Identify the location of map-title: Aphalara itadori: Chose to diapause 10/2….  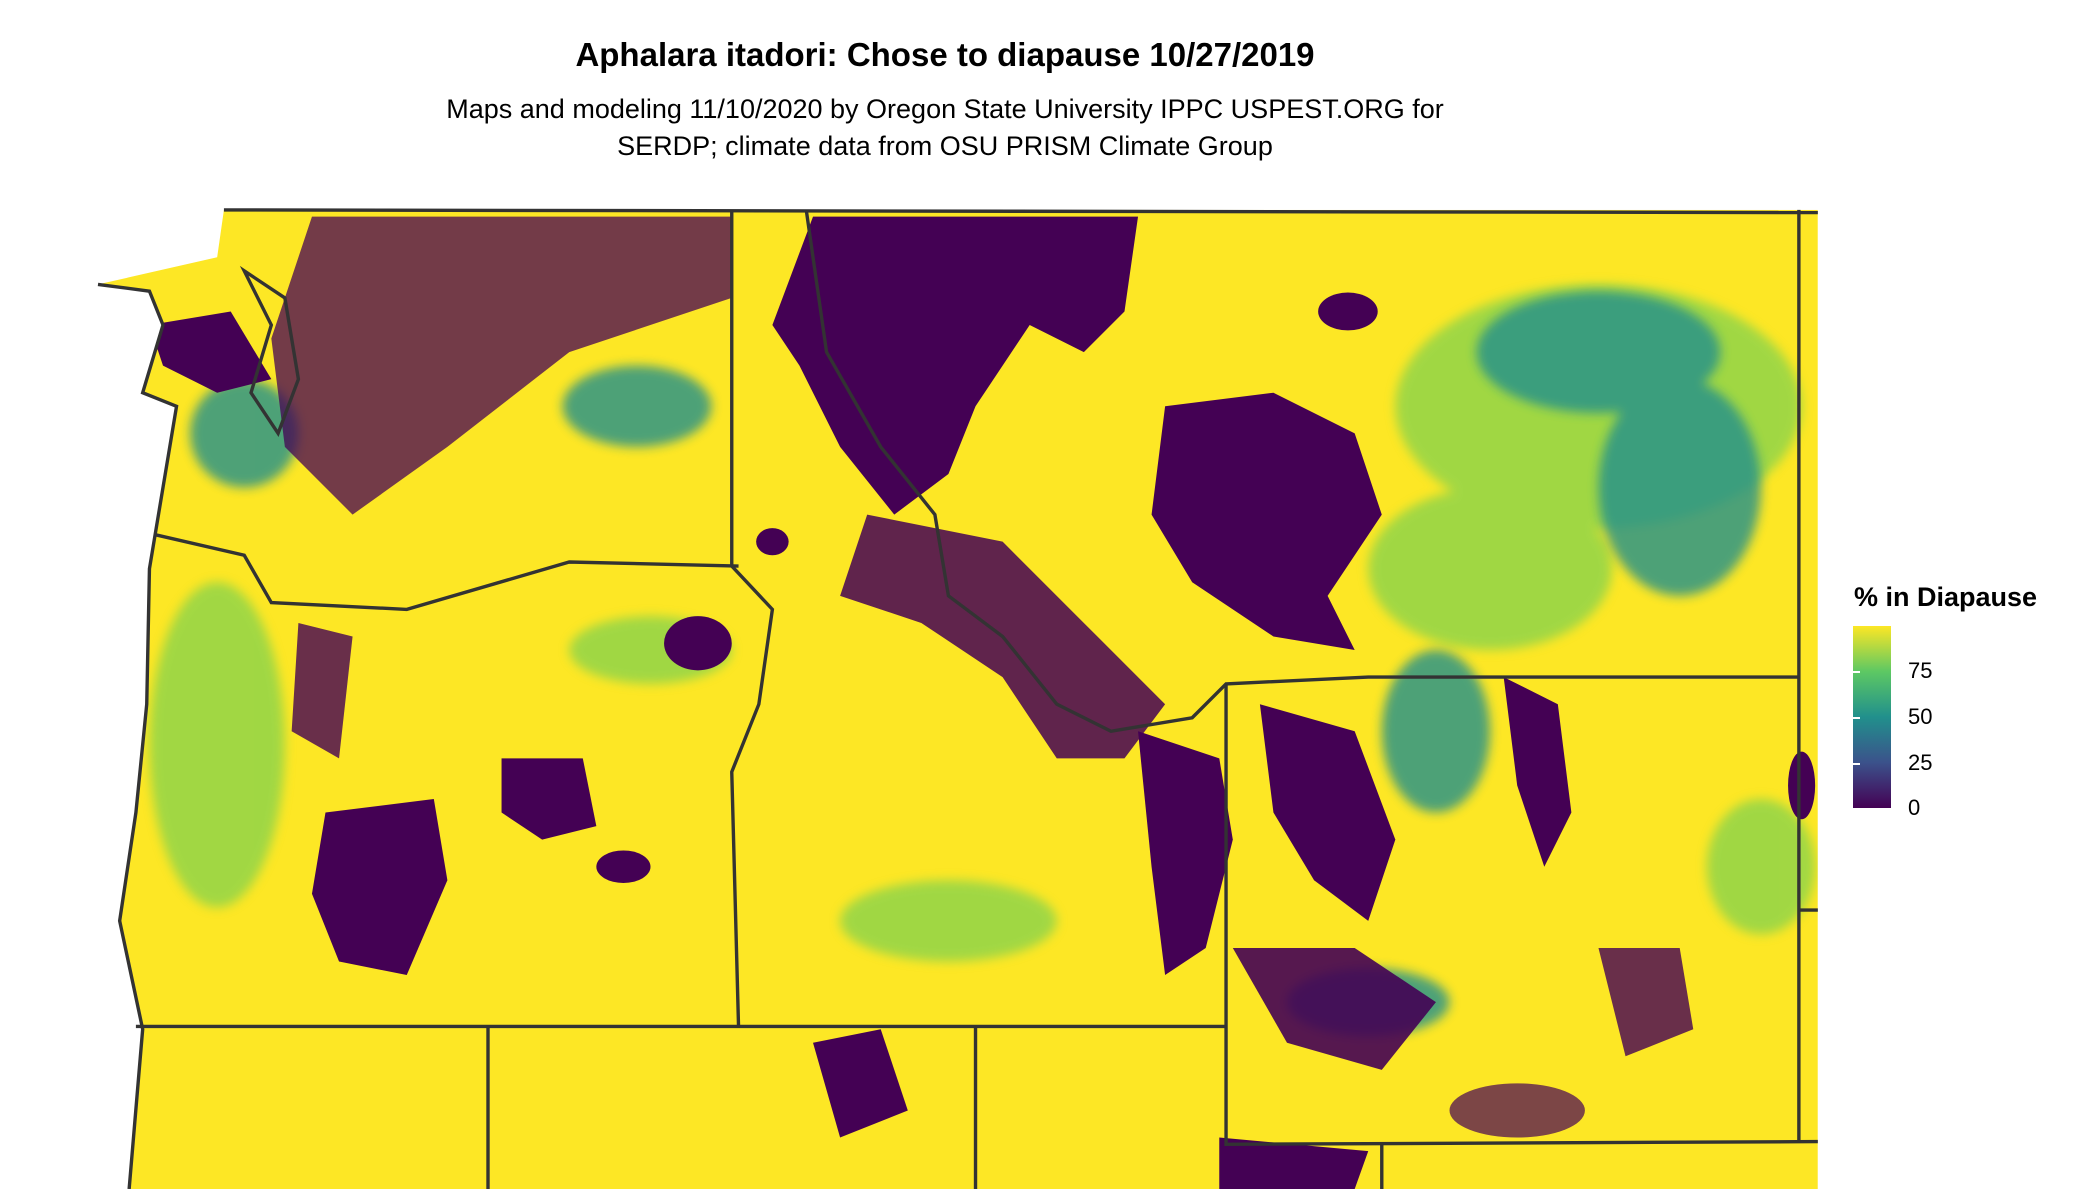
(945, 54).